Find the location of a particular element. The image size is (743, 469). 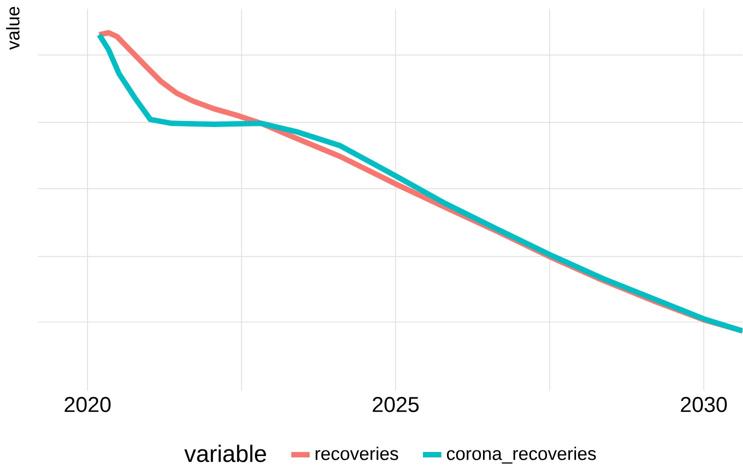

legend-label: recoveries is located at coordinates (357, 453).